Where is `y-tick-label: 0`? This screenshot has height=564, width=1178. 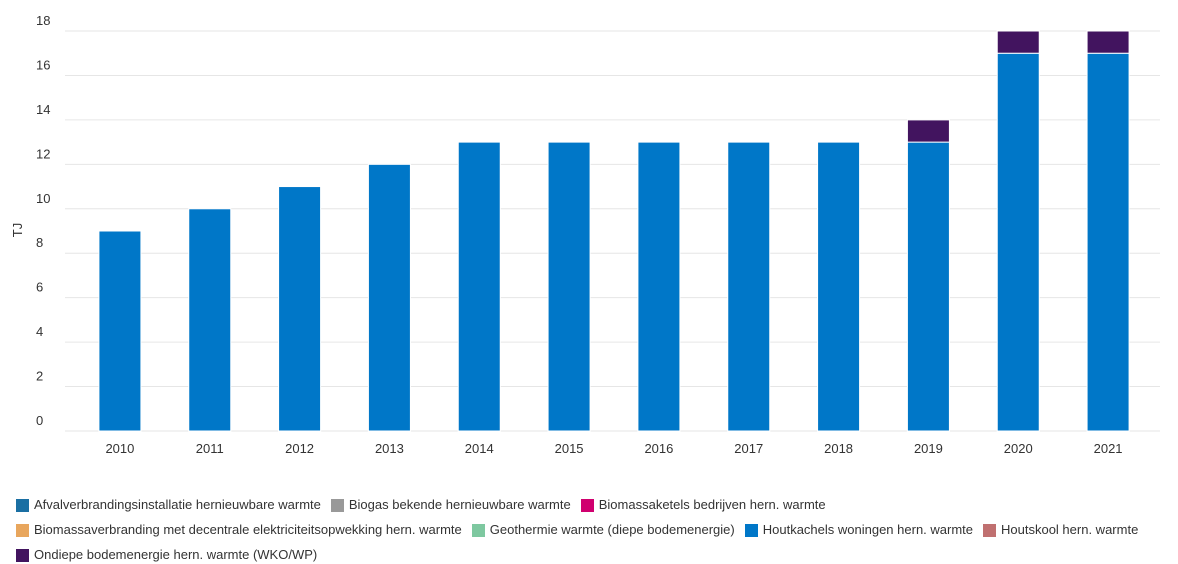 y-tick-label: 0 is located at coordinates (39, 420).